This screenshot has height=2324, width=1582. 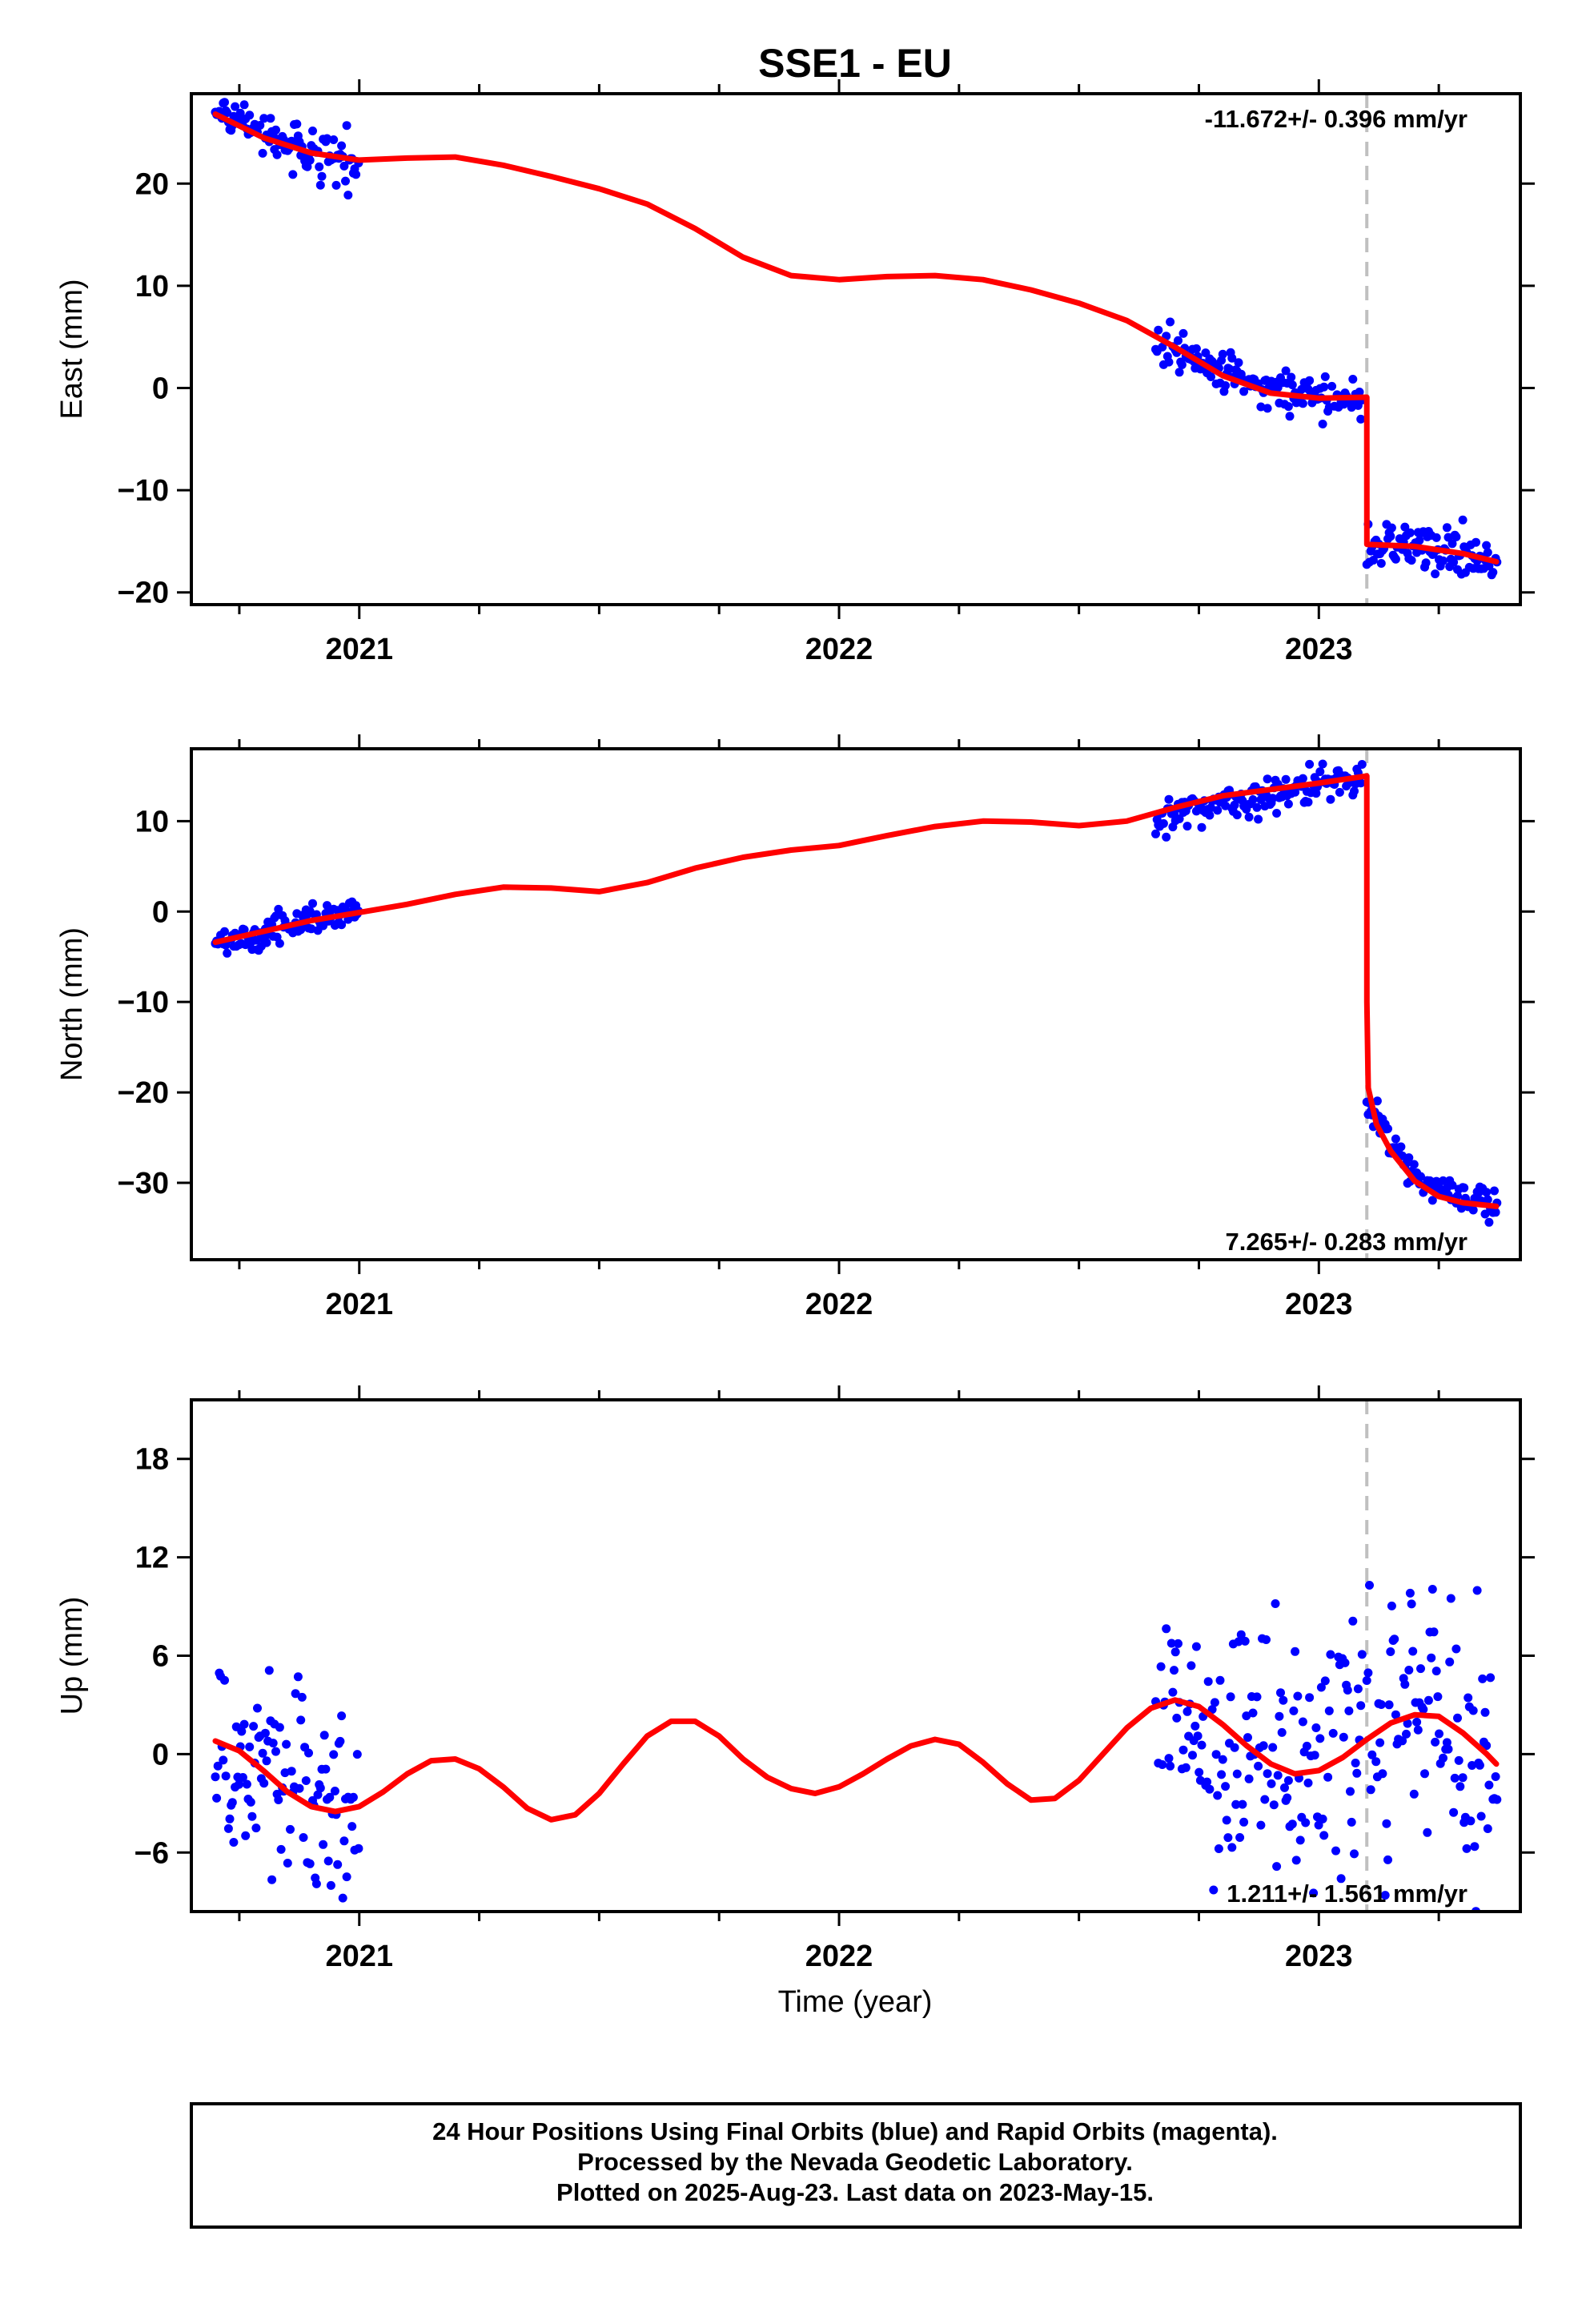 I want to click on y-tick-label: 6, so click(x=161, y=1657).